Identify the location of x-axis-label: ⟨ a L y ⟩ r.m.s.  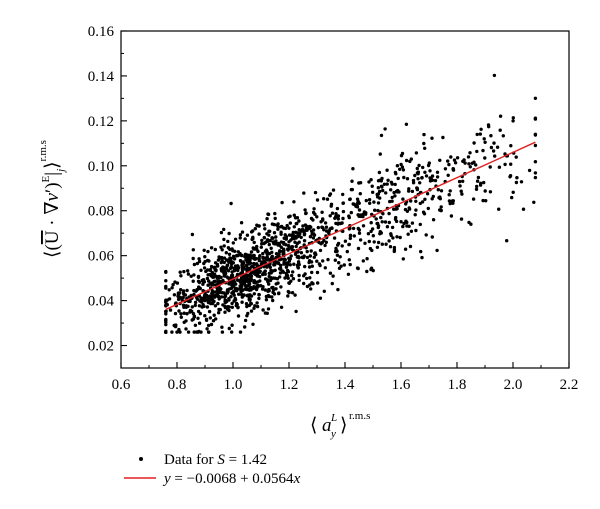
(340, 425).